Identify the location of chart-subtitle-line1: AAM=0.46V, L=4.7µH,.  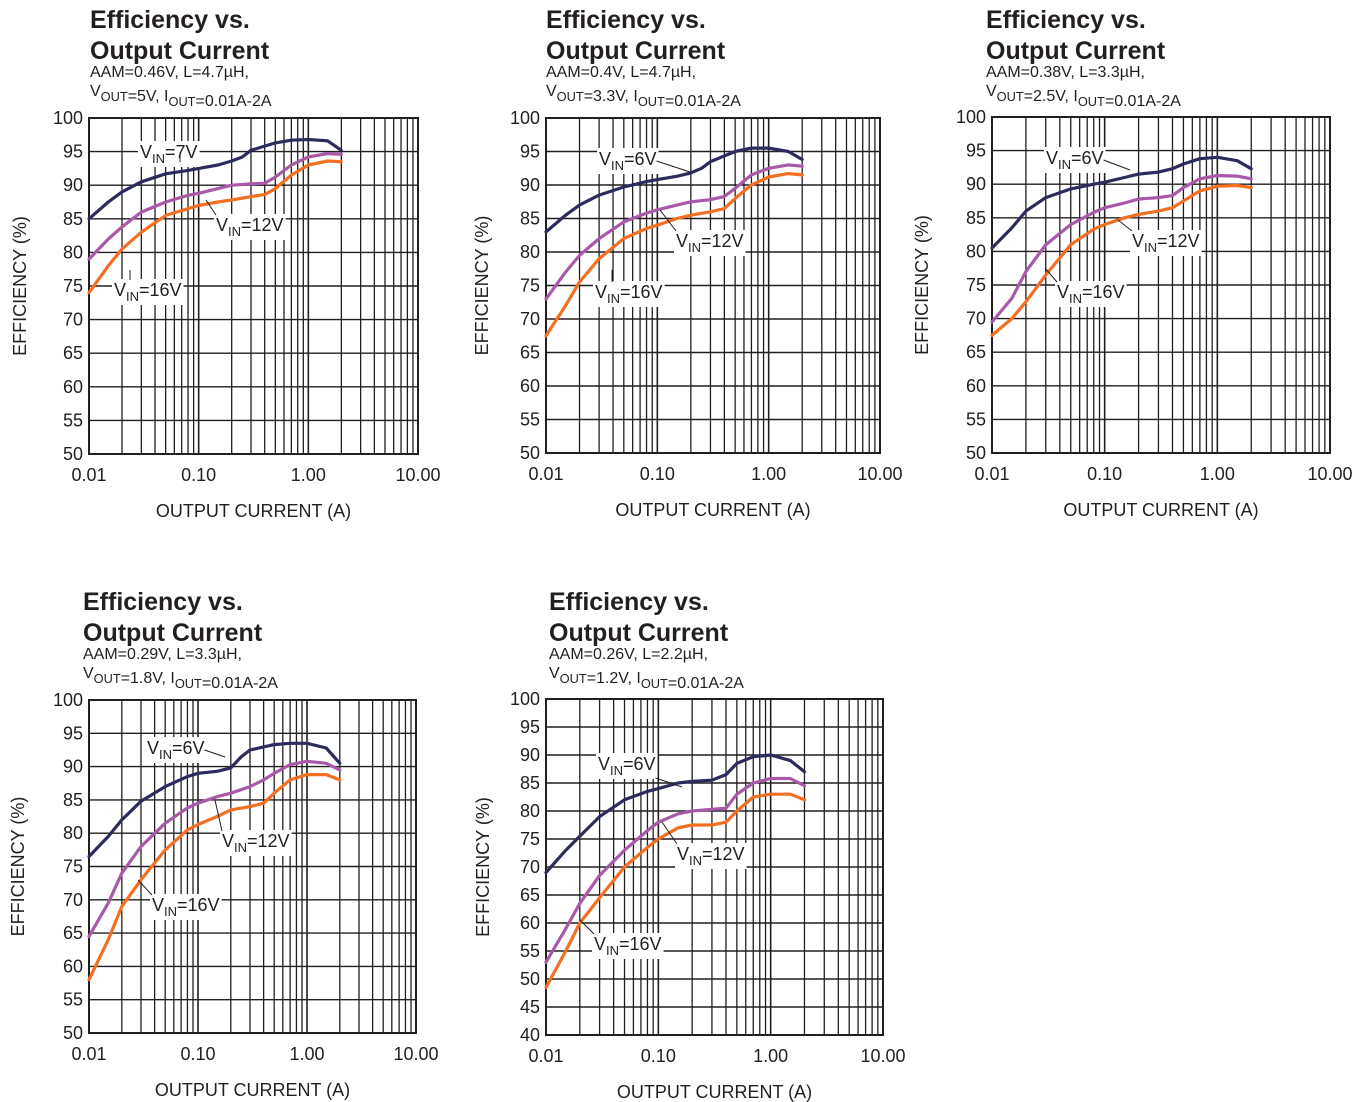
(169, 72).